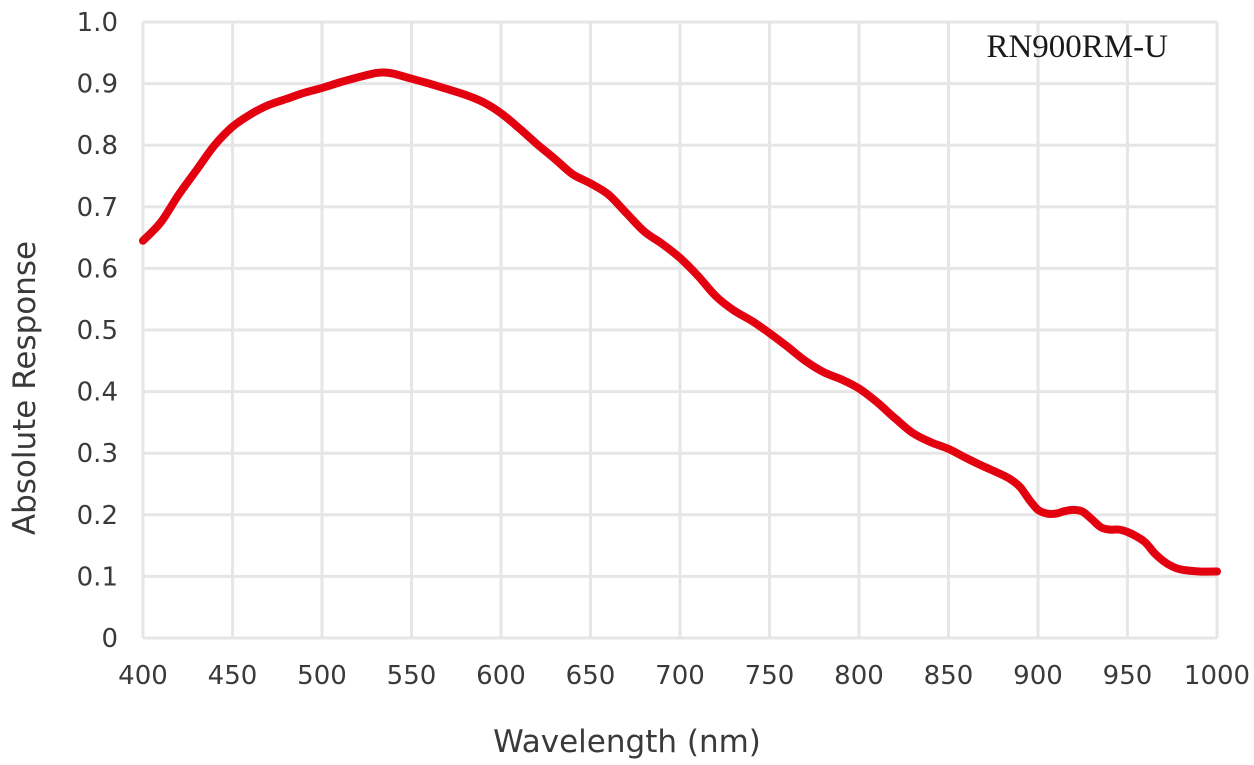 This screenshot has width=1254, height=765. Describe the element at coordinates (109, 639) in the screenshot. I see `y-tick-label: 0` at that location.